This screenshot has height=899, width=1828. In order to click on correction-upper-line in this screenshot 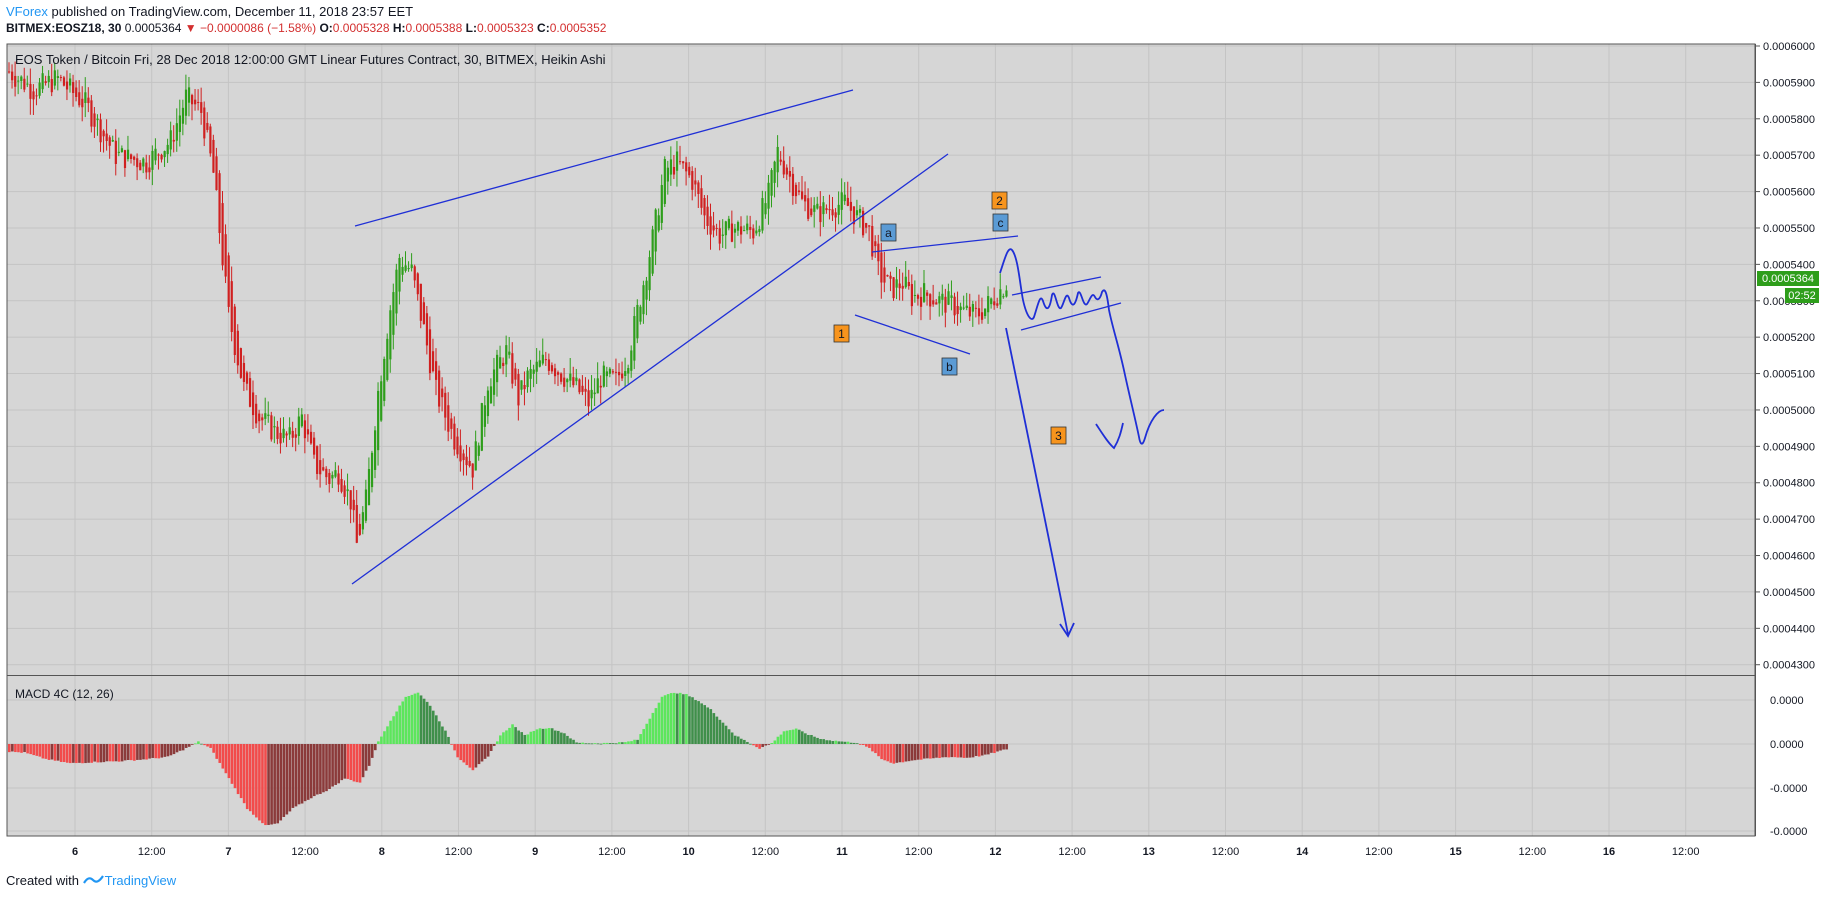, I will do `click(945, 244)`.